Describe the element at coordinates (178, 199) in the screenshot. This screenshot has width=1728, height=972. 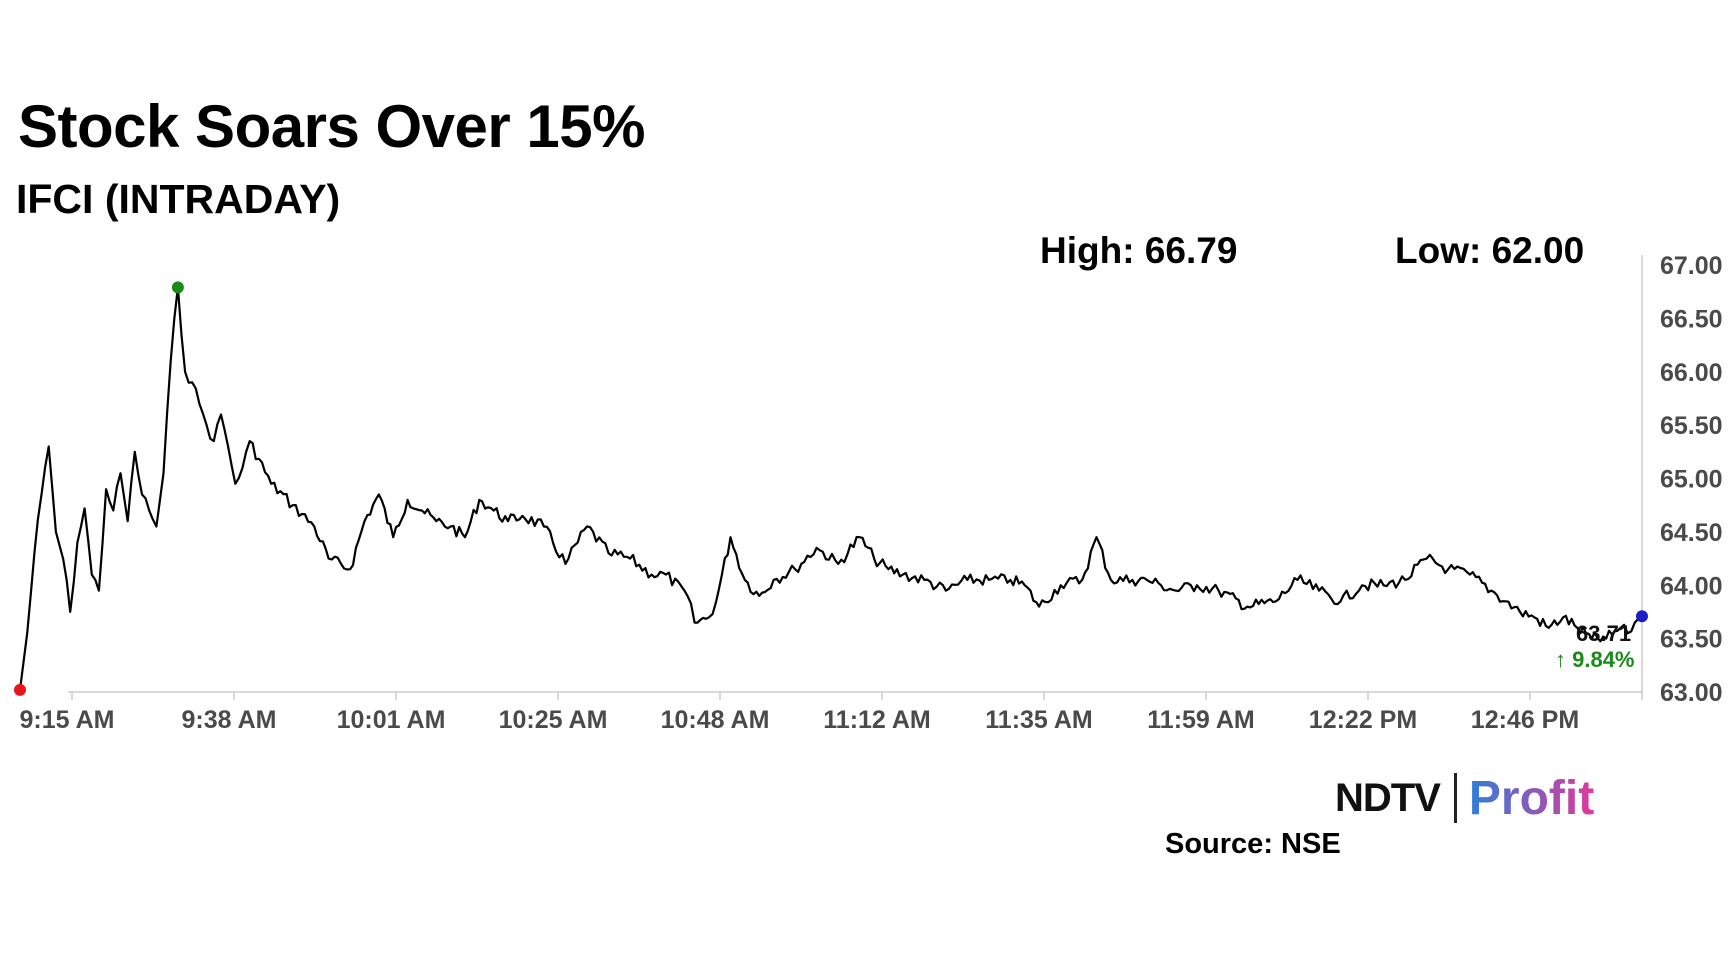
I see `chart-subtitle: IFCI (INTRADAY)` at that location.